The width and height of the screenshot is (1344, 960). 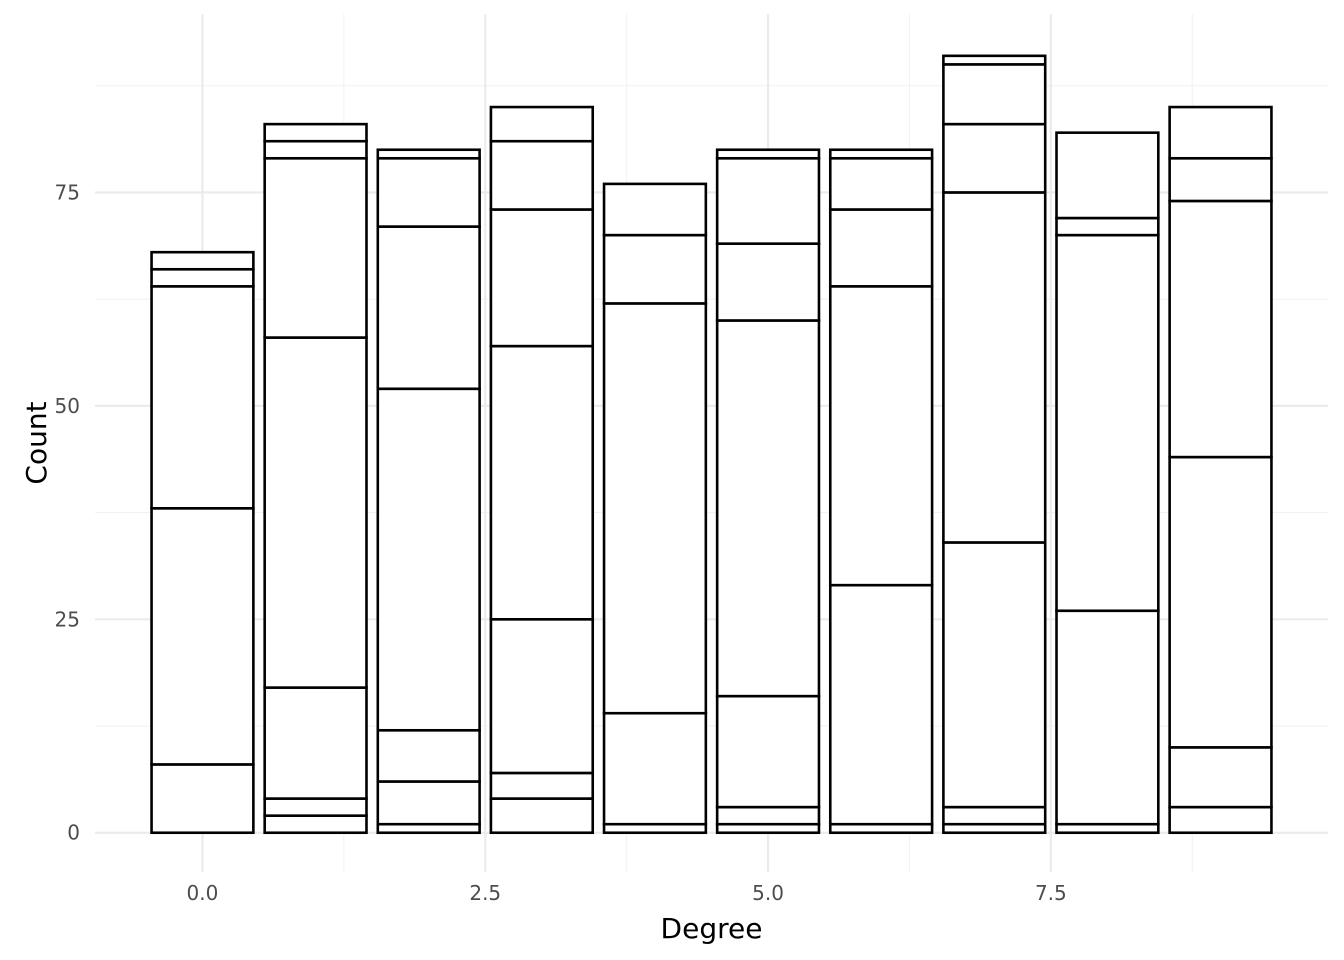 I want to click on x-axis-tick-labels: 0.0 2.5 5.0 7.5, so click(x=627, y=893).